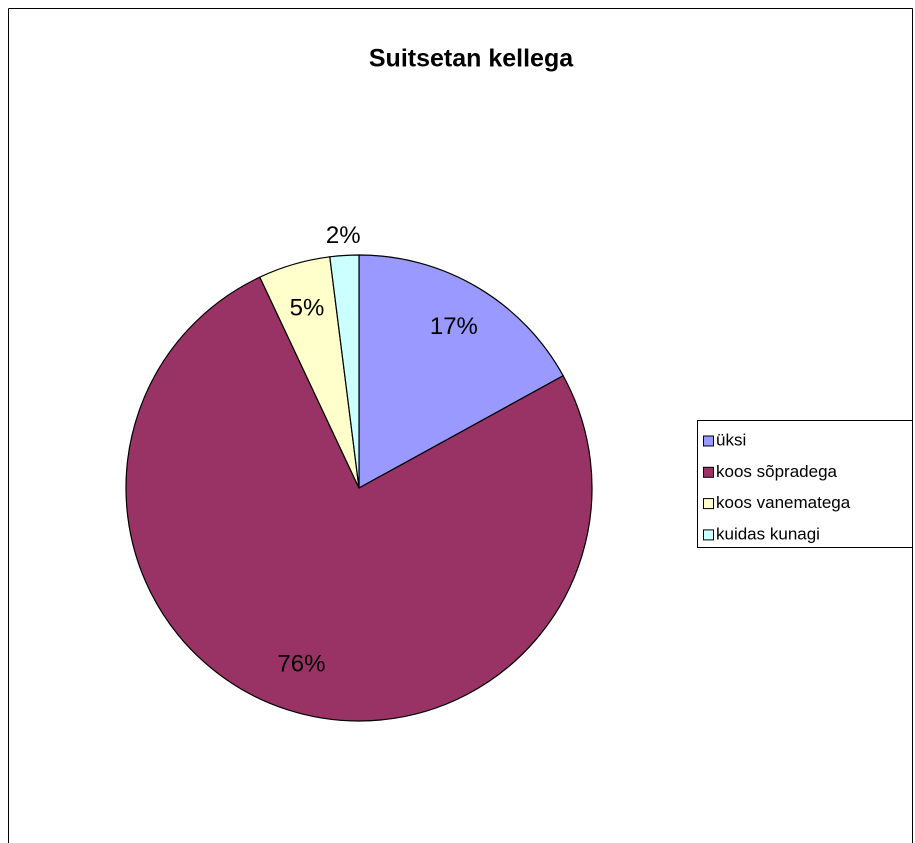  I want to click on slice-label: 2%, so click(343, 235).